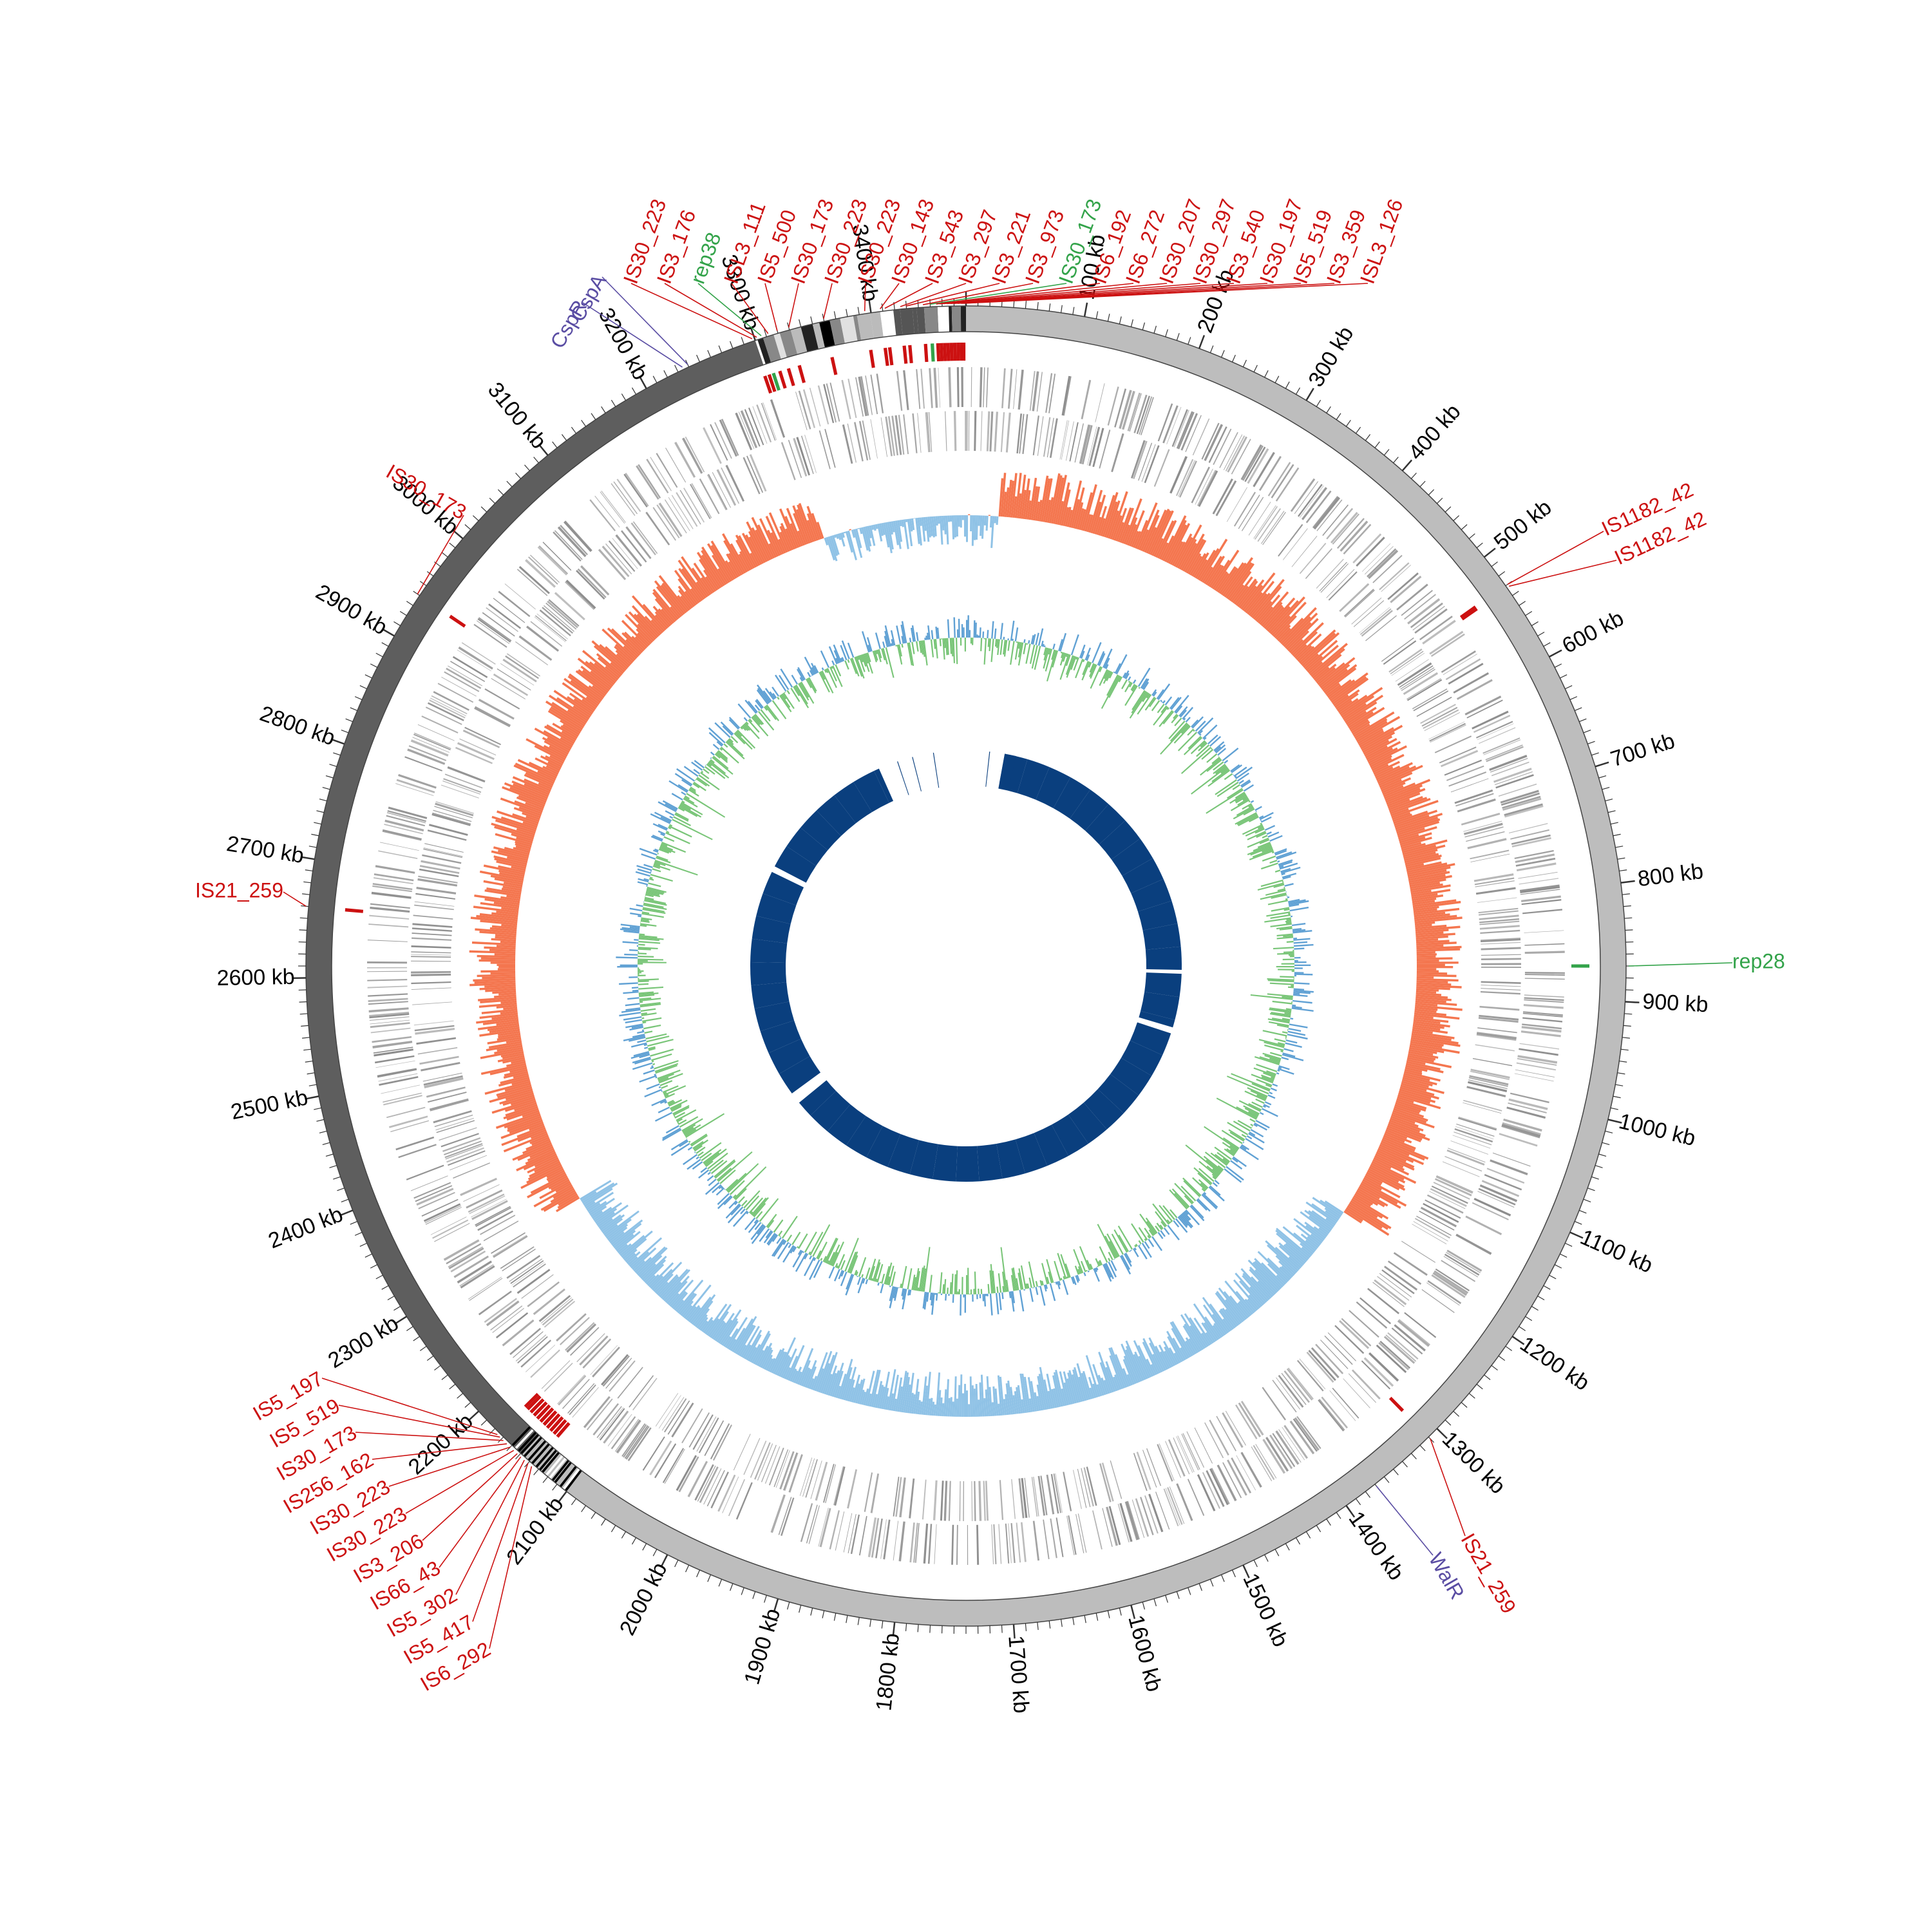  I want to click on feature-label: ISL3_126, so click(1382, 241).